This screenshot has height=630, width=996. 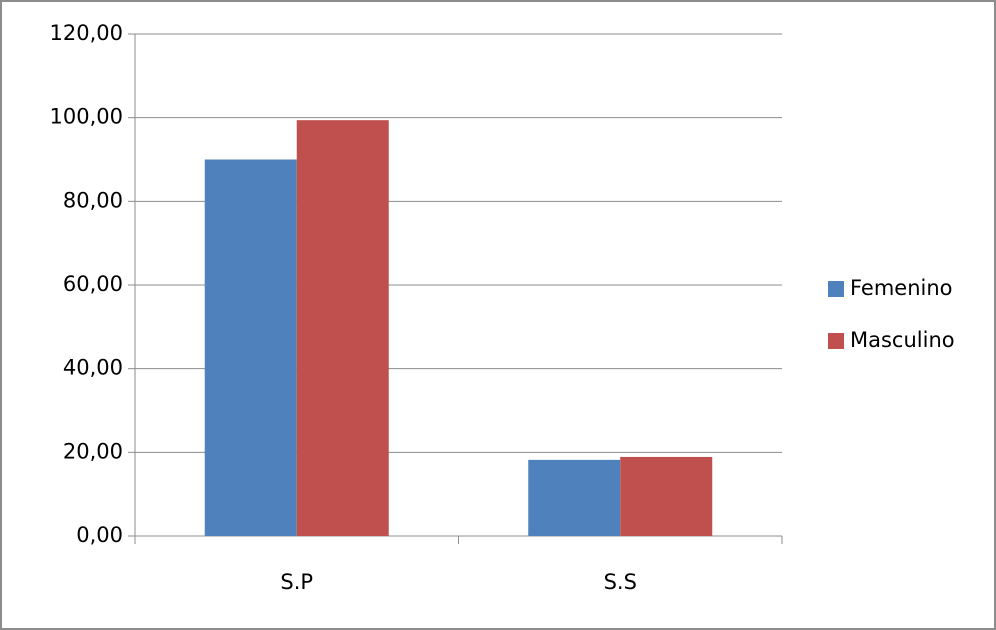 What do you see at coordinates (93, 451) in the screenshot?
I see `y-tick-label: 20,00` at bounding box center [93, 451].